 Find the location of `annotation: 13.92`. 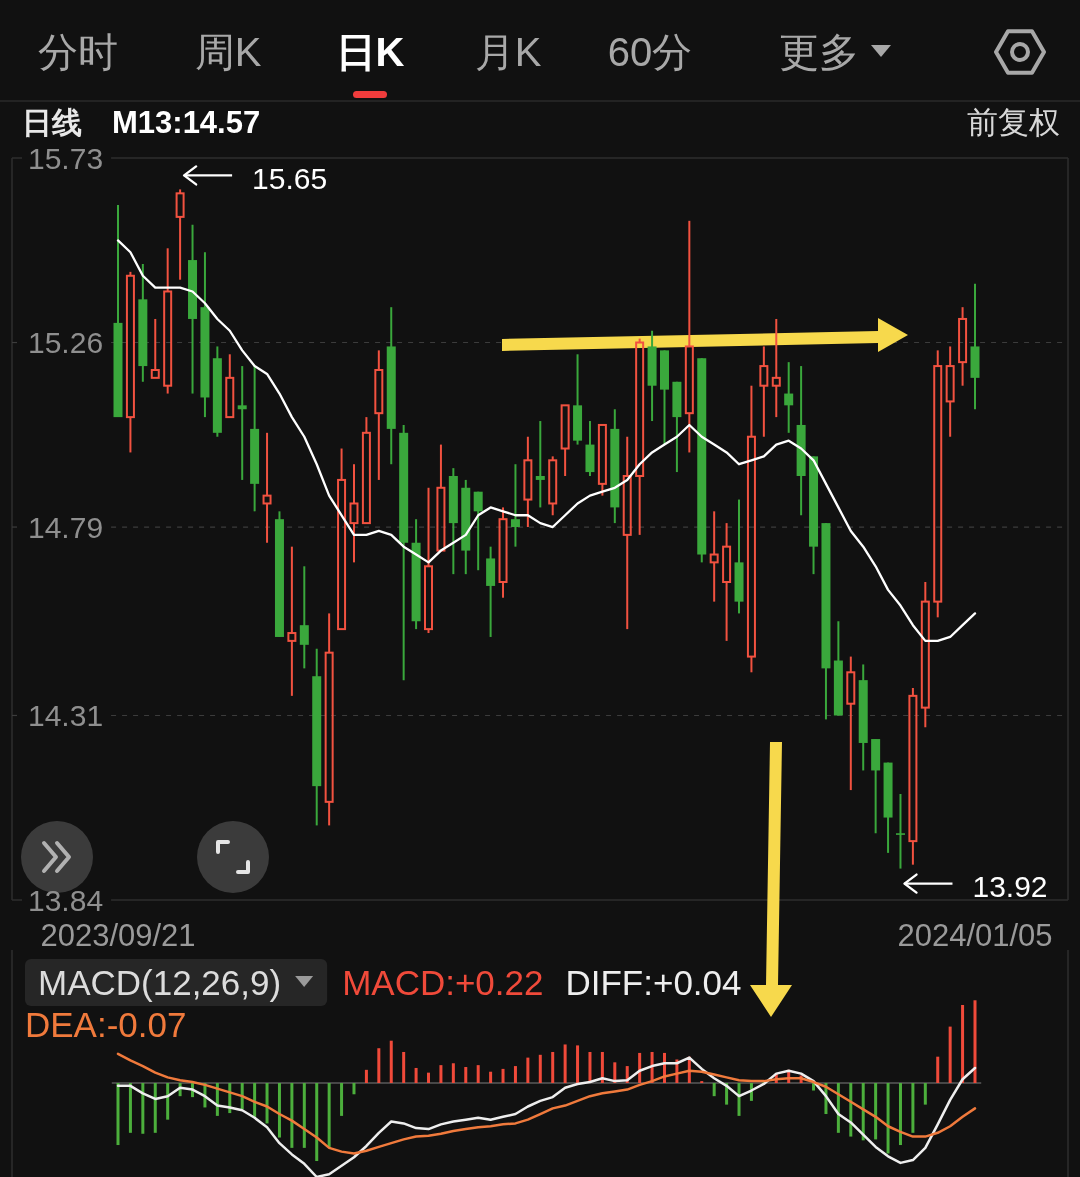

annotation: 13.92 is located at coordinates (1010, 887).